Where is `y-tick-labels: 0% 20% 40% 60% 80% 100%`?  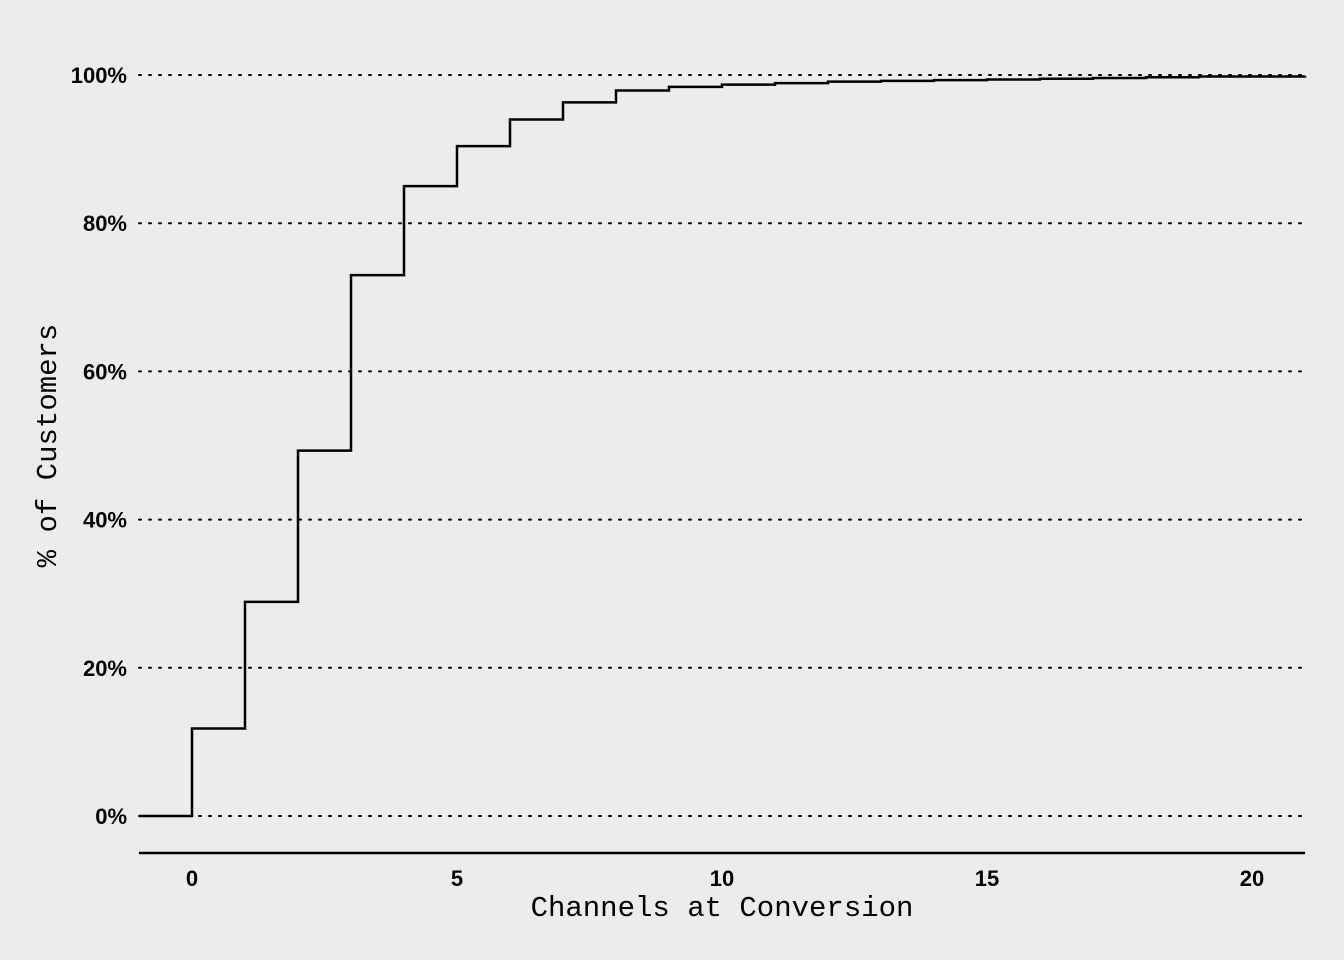
y-tick-labels: 0% 20% 40% 60% 80% 100% is located at coordinates (99, 446).